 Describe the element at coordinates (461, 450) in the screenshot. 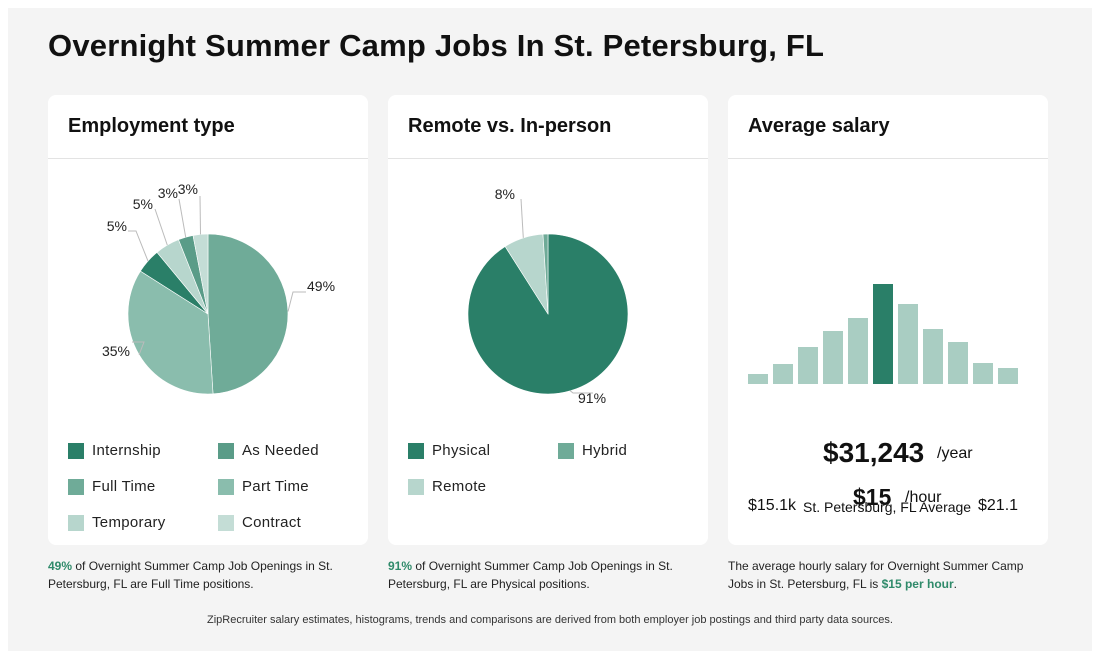

I see `legend-label: Physical` at that location.